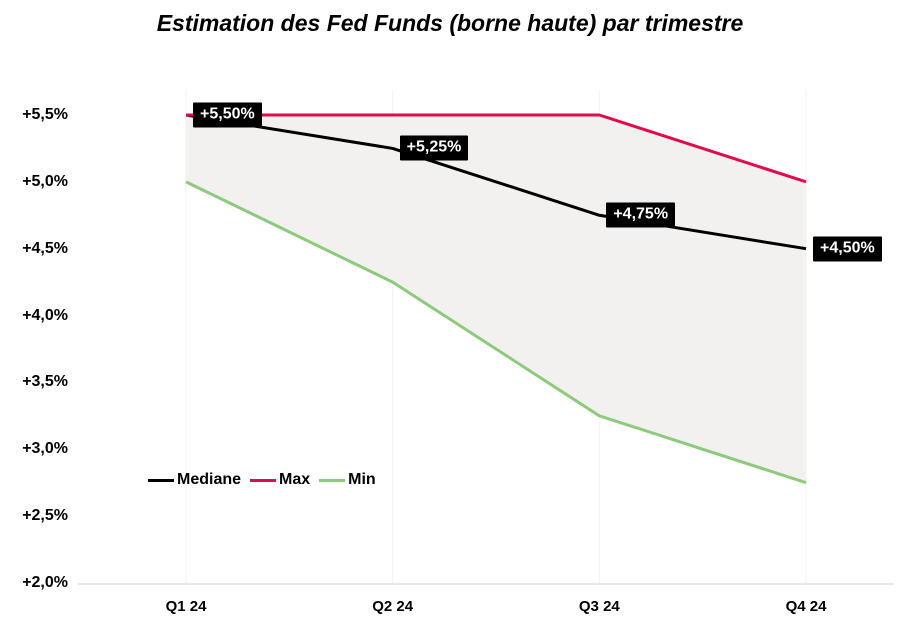  I want to click on legend-item-max: Max, so click(280, 480).